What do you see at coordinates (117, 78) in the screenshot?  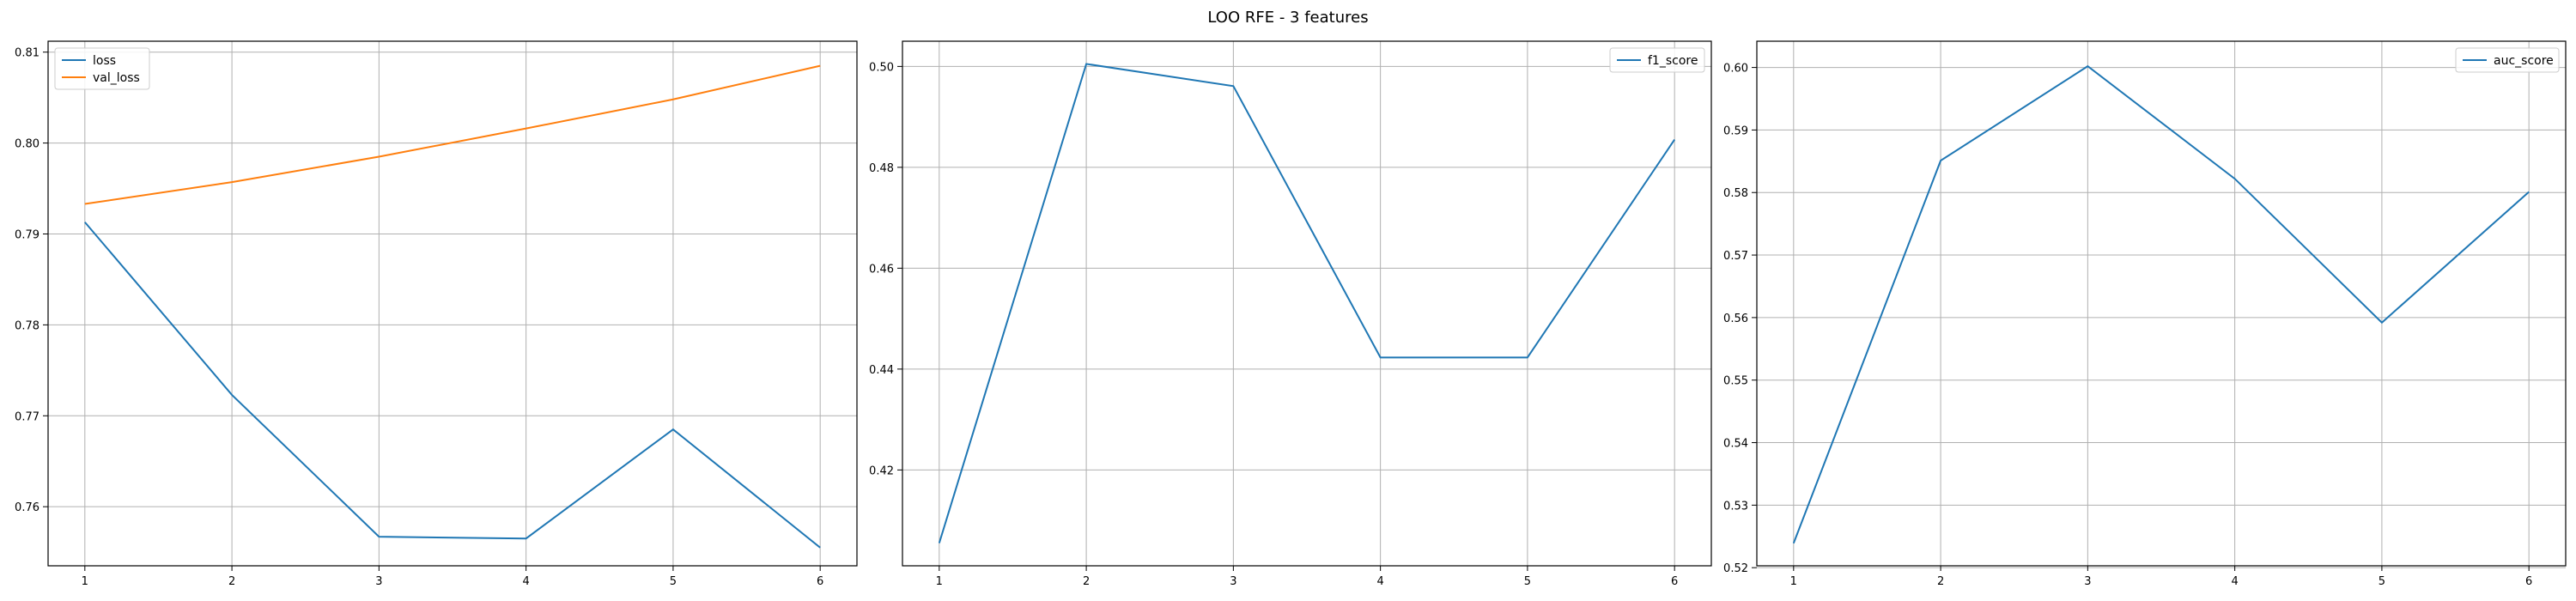 I see `legend-label: val_loss` at bounding box center [117, 78].